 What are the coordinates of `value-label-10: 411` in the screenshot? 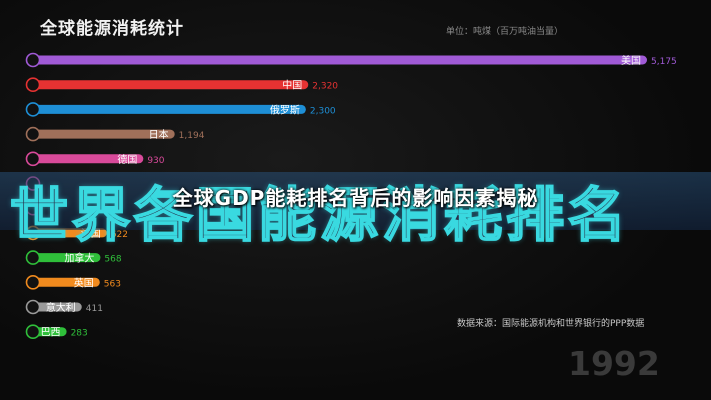 It's located at (94, 309).